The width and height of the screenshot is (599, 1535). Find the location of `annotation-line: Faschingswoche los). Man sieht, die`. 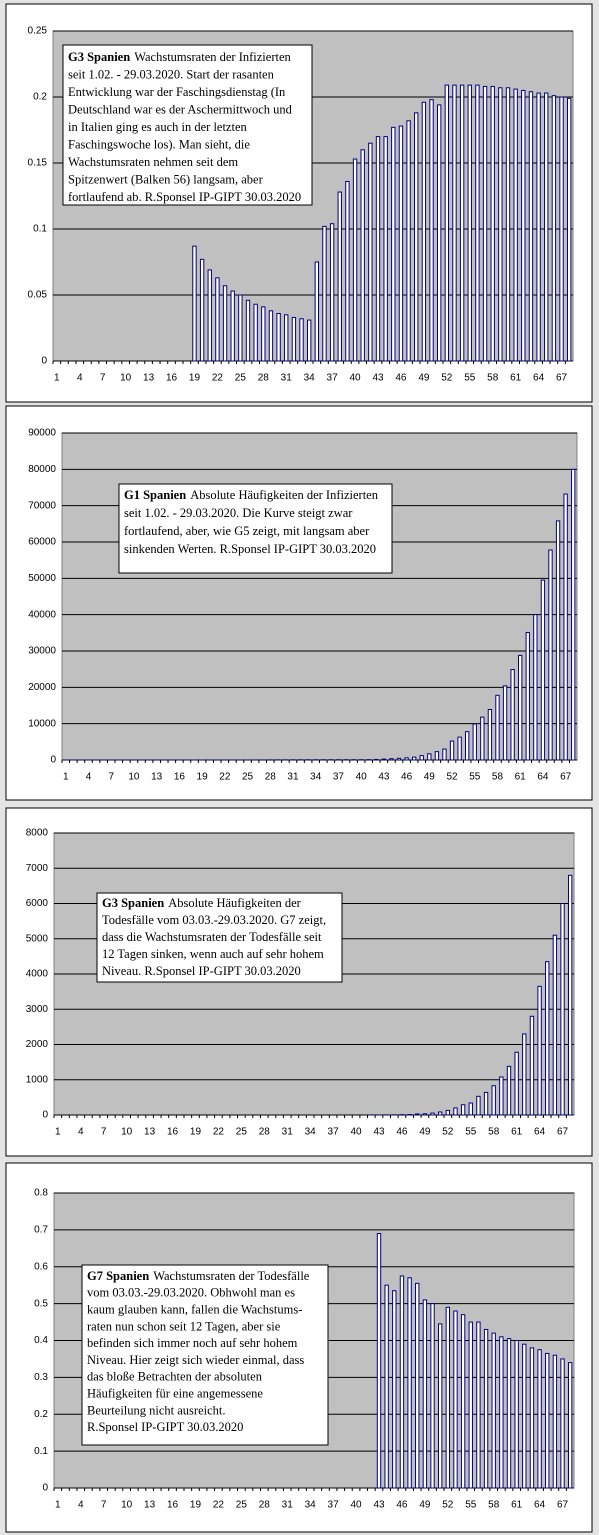

annotation-line: Faschingswoche los). Man sieht, die is located at coordinates (159, 144).